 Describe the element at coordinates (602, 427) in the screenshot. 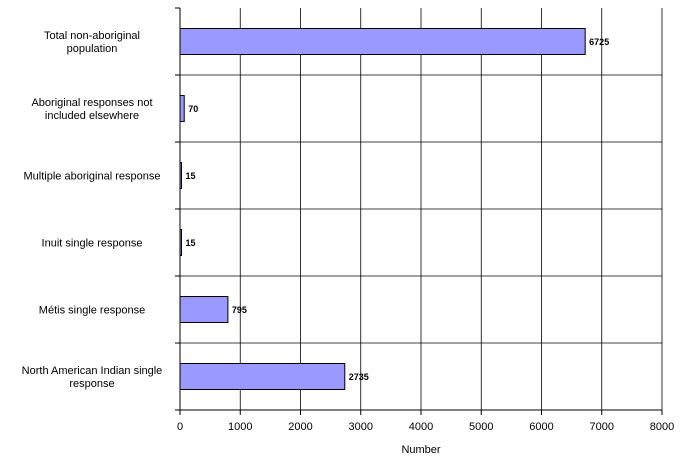

I see `x-tick-label: 7000` at that location.